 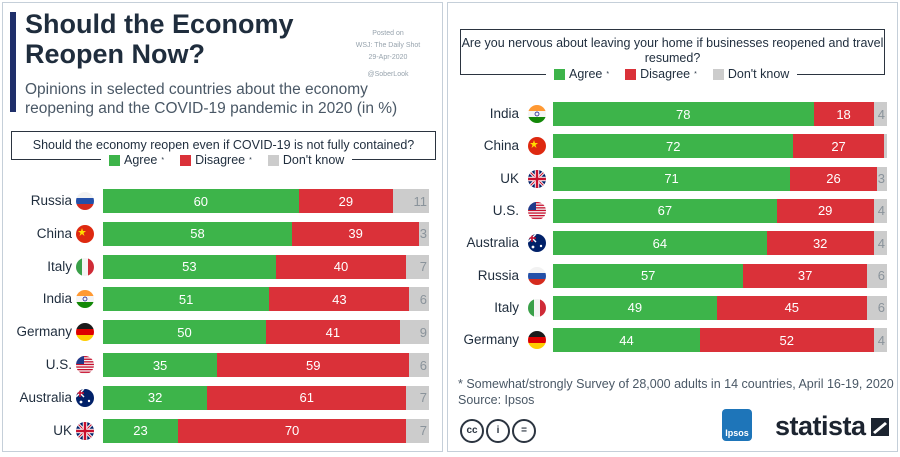 I want to click on left-legend: Agree * Disagree * Don't know, so click(x=227, y=160).